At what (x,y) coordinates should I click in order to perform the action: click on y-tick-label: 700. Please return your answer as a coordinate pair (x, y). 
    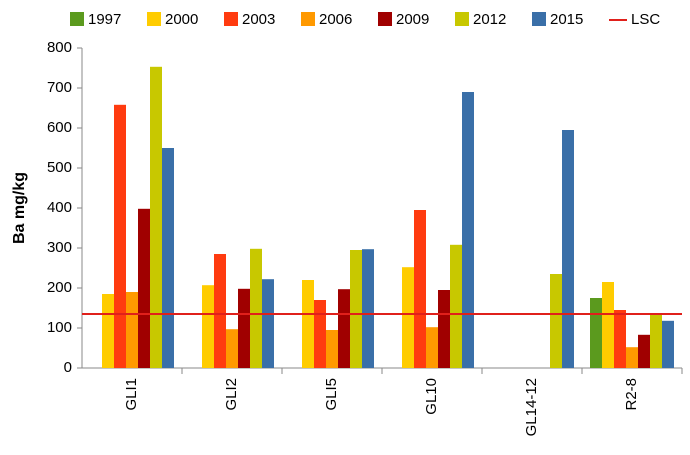
    Looking at the image, I should click on (59, 87).